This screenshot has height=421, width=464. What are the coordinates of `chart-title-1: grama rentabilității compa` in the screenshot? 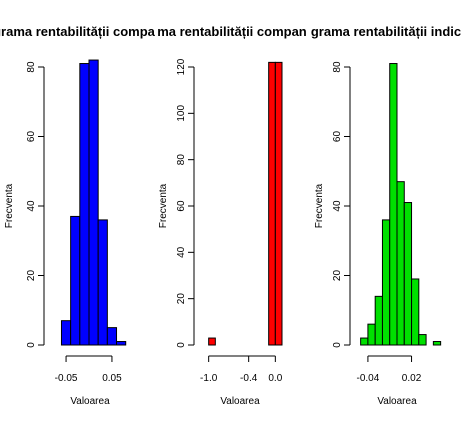 It's located at (78, 31).